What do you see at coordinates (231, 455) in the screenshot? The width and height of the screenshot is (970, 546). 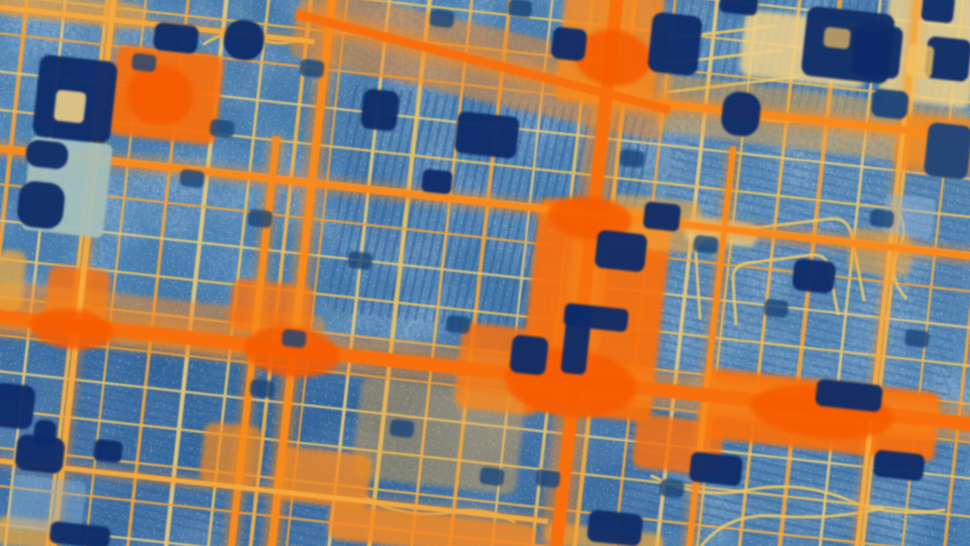 I see `southwest-road-lot` at bounding box center [231, 455].